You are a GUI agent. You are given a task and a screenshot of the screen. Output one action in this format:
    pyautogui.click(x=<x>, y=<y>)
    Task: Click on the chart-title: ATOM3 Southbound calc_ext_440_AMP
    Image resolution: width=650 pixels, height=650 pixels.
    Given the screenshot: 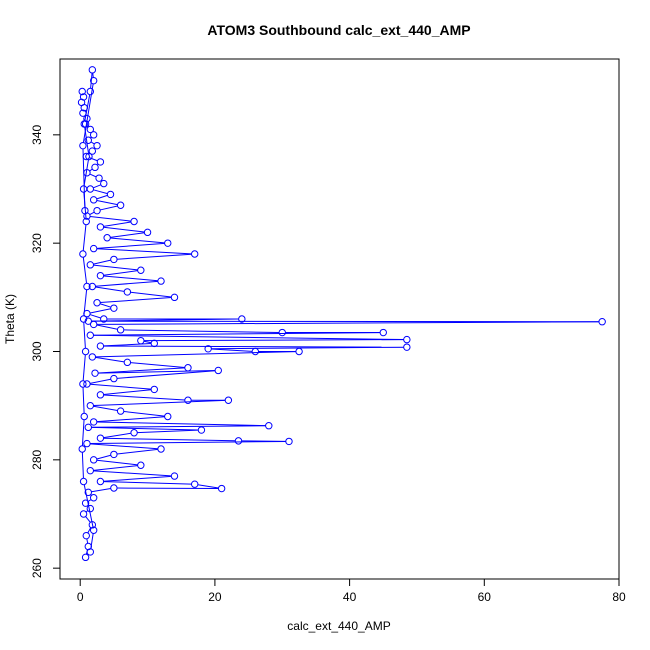 What is the action you would take?
    pyautogui.click(x=338, y=30)
    